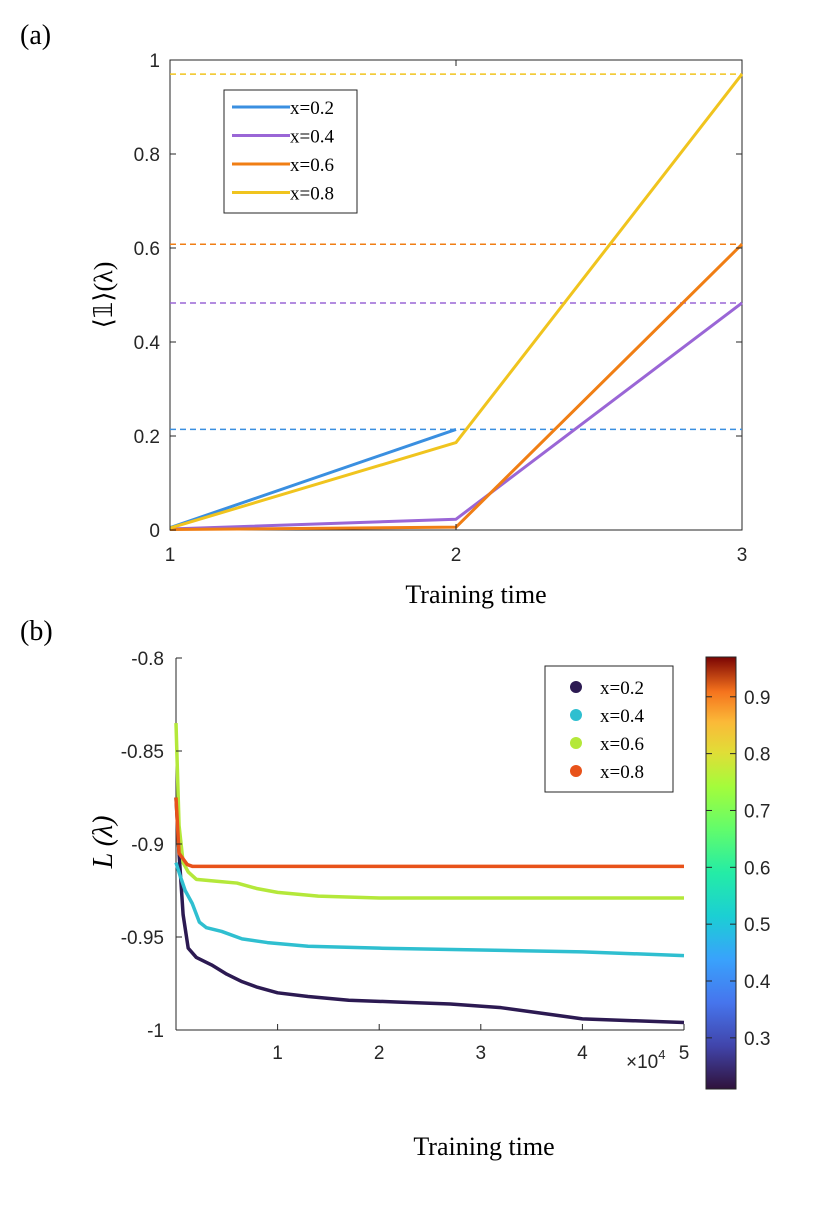 This screenshot has height=1216, width=832. I want to click on y-tick-label: -0.95, so click(142, 938).